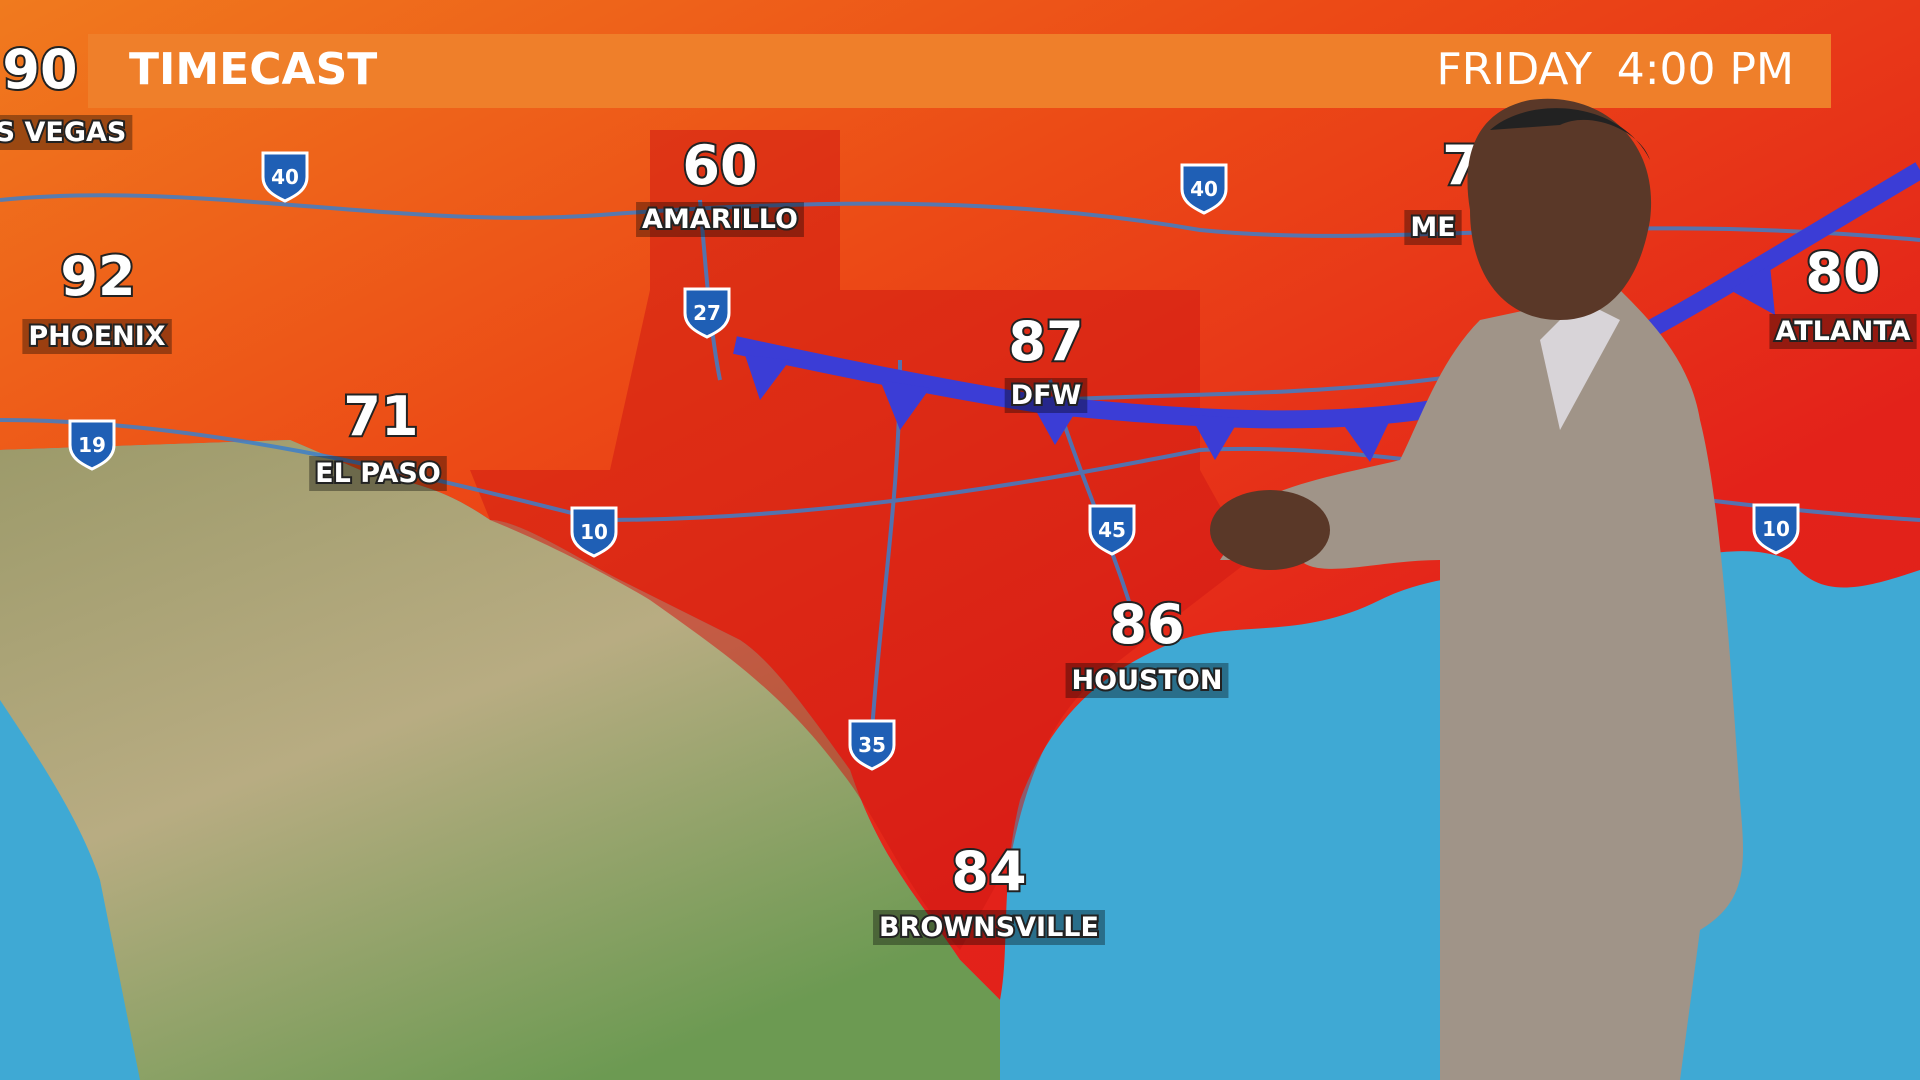 The image size is (1920, 1080). What do you see at coordinates (63, 132) in the screenshot?
I see `city-name: S VEGAS` at bounding box center [63, 132].